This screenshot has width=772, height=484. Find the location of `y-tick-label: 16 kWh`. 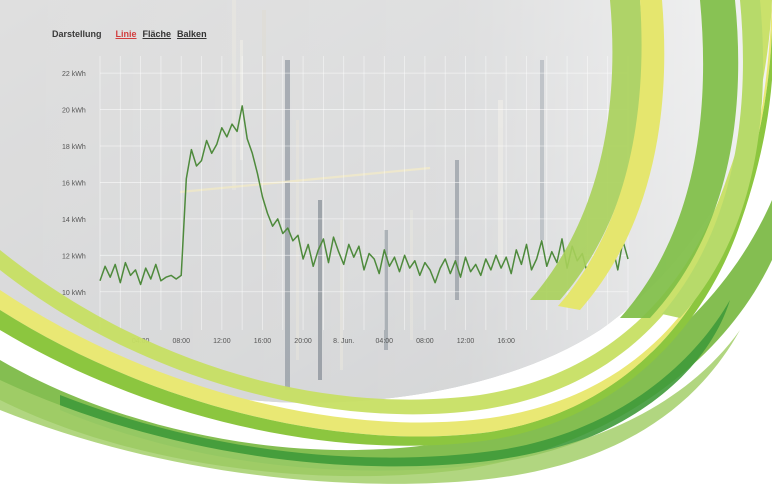

y-tick-label: 16 kWh is located at coordinates (74, 183).